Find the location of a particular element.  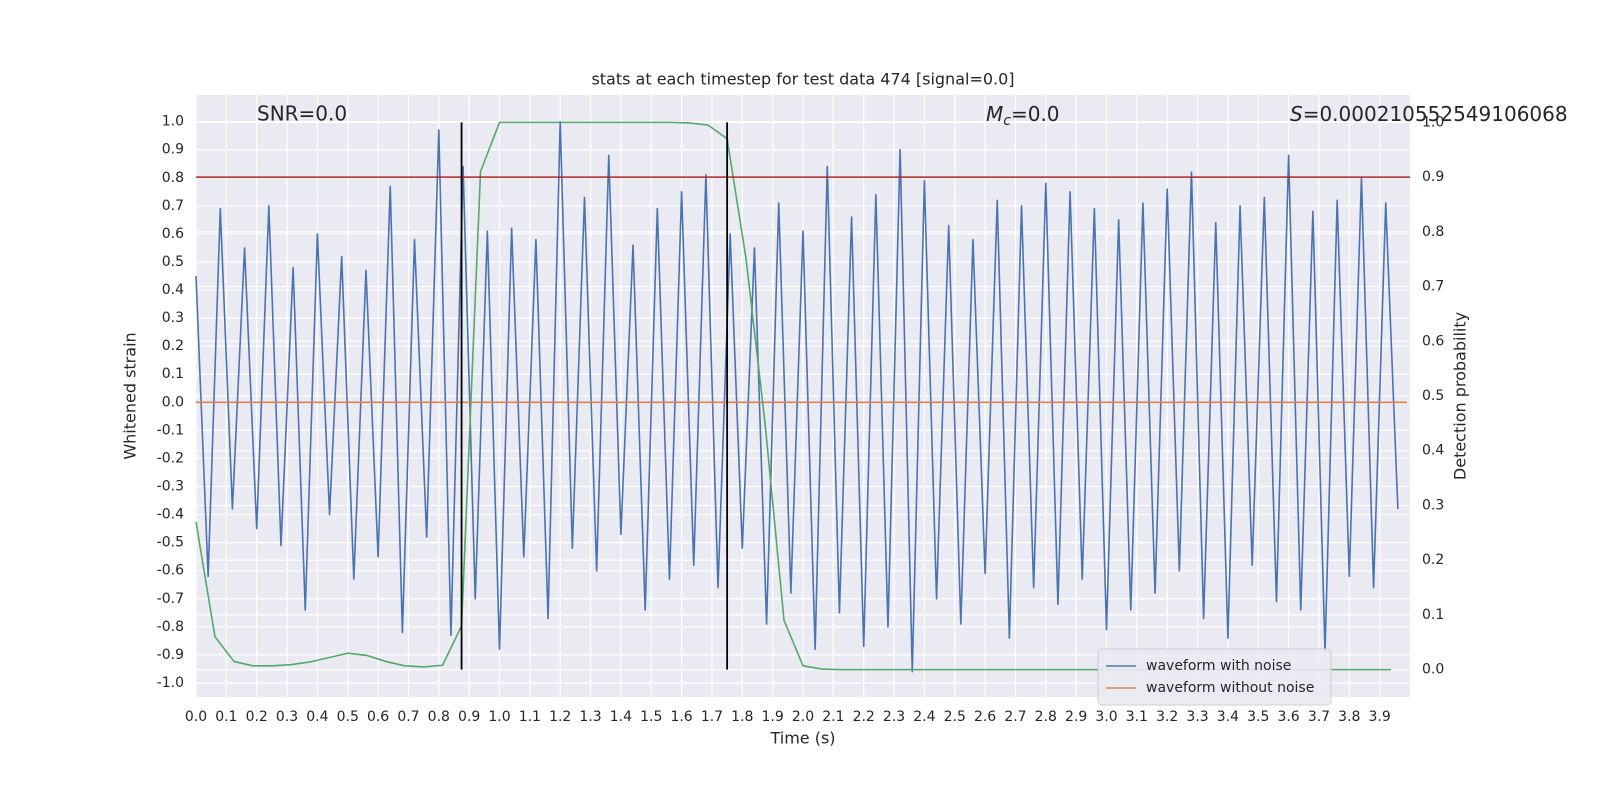

y-tick-label: -0.3 is located at coordinates (170, 487).